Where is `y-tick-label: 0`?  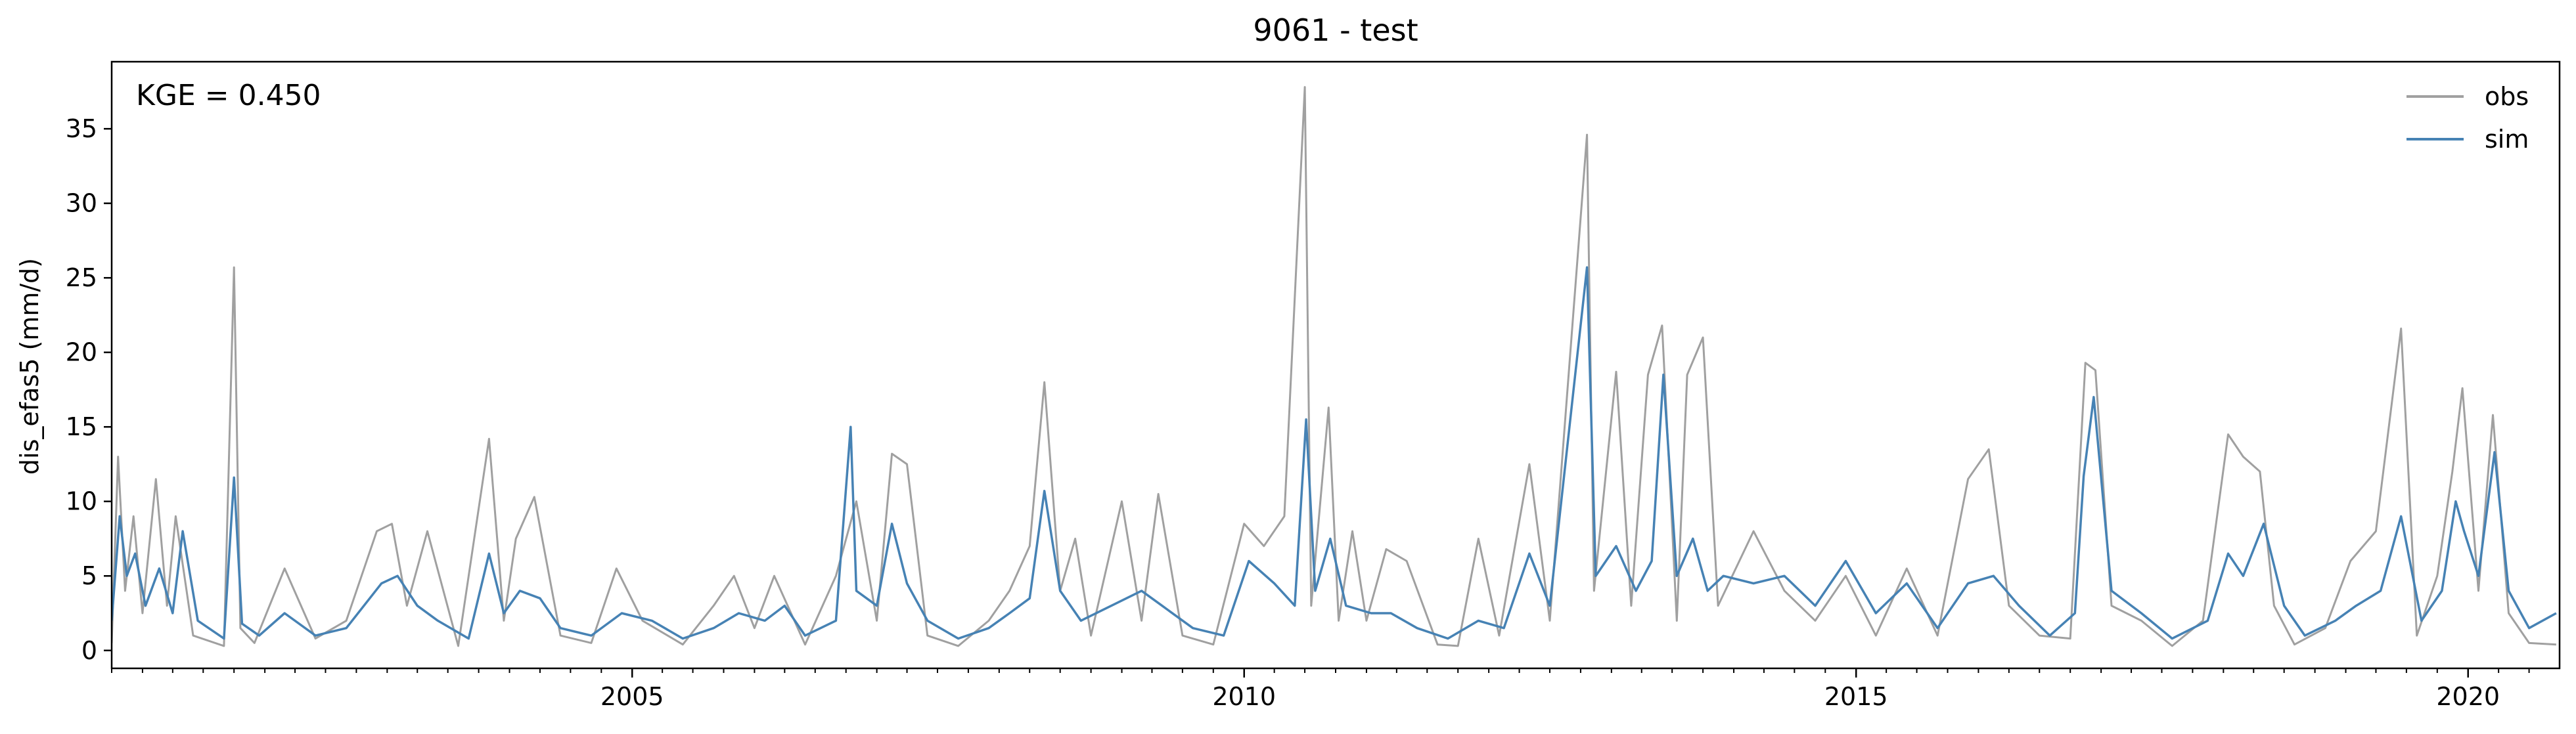 y-tick-label: 0 is located at coordinates (89, 650).